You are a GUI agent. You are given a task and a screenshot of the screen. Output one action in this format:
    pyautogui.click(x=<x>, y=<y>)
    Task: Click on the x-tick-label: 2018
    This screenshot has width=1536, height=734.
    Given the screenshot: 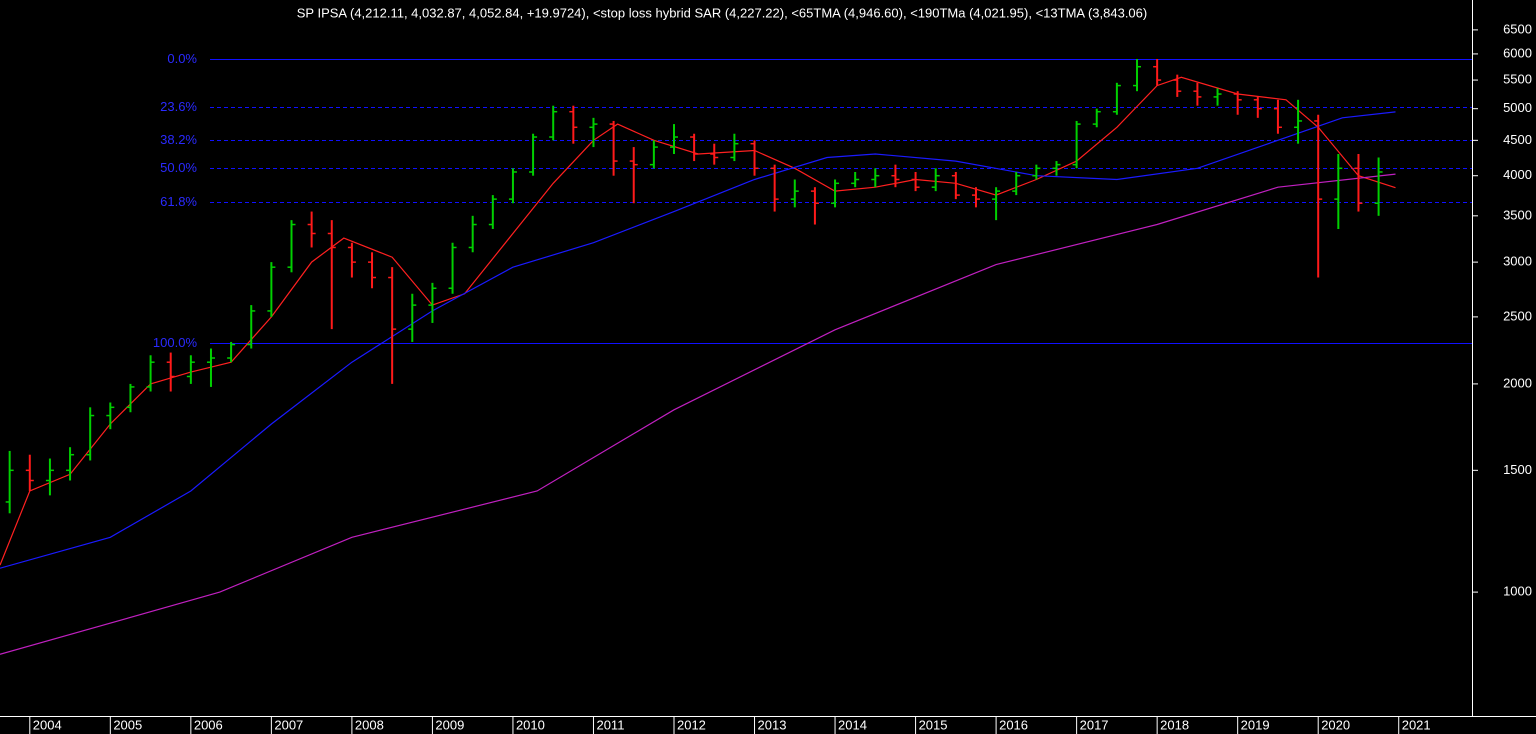 What is the action you would take?
    pyautogui.click(x=1174, y=724)
    